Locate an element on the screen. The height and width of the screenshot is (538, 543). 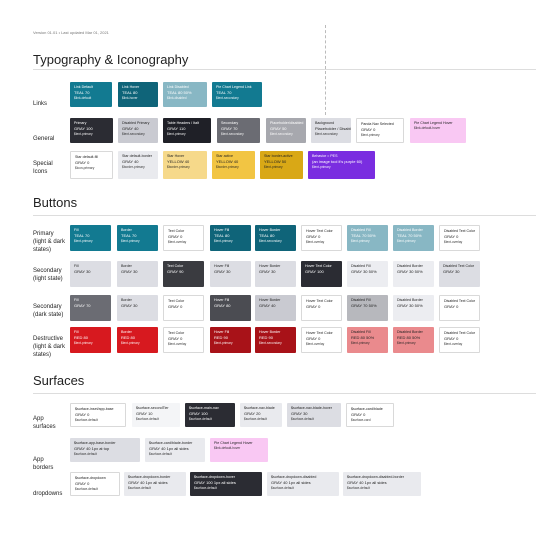
swatch-sub: $link-disabled is located at coordinates (177, 98).